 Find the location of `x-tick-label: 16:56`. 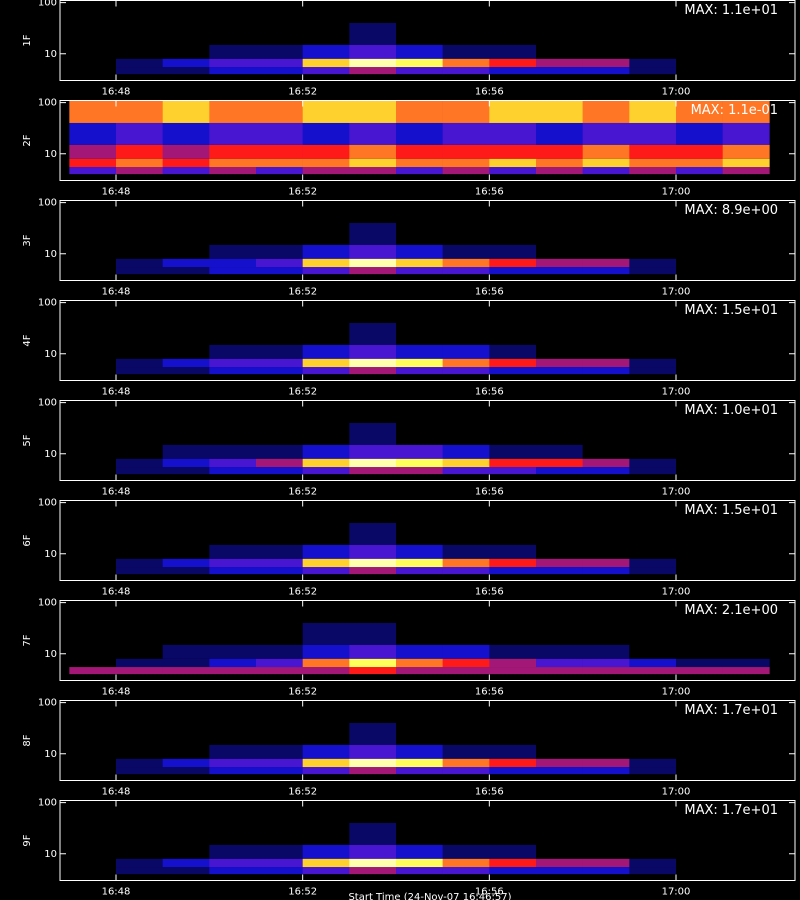

x-tick-label: 16:56 is located at coordinates (489, 192).